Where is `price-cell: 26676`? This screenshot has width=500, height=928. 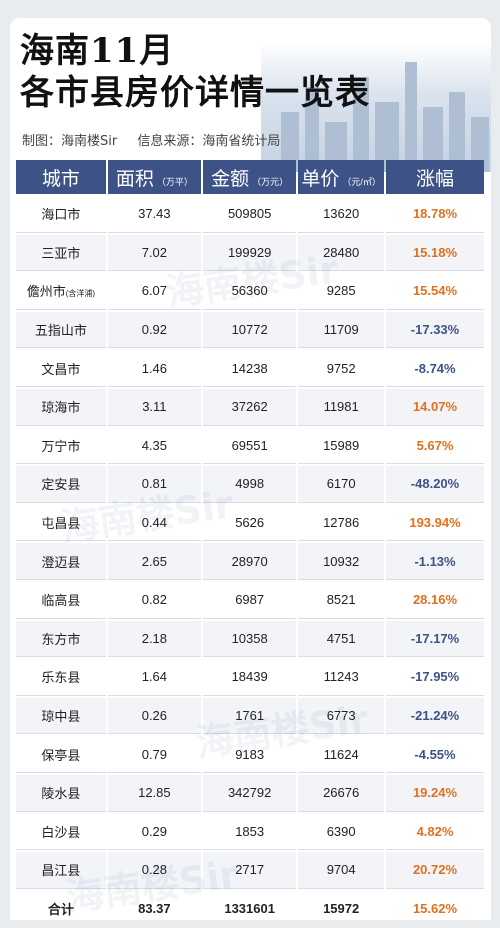
price-cell: 26676 is located at coordinates (341, 793).